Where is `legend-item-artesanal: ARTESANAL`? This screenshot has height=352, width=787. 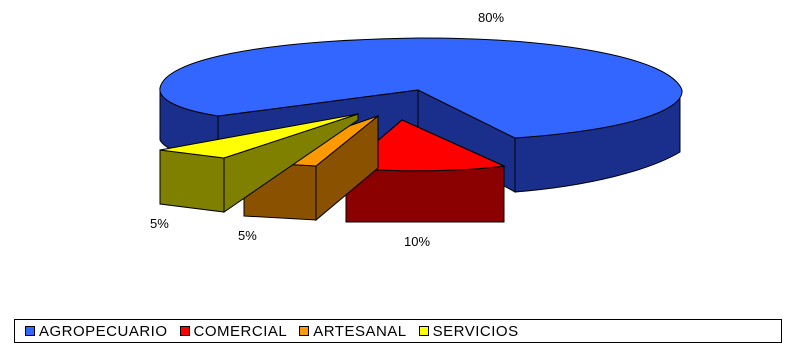
legend-item-artesanal: ARTESANAL is located at coordinates (352, 331).